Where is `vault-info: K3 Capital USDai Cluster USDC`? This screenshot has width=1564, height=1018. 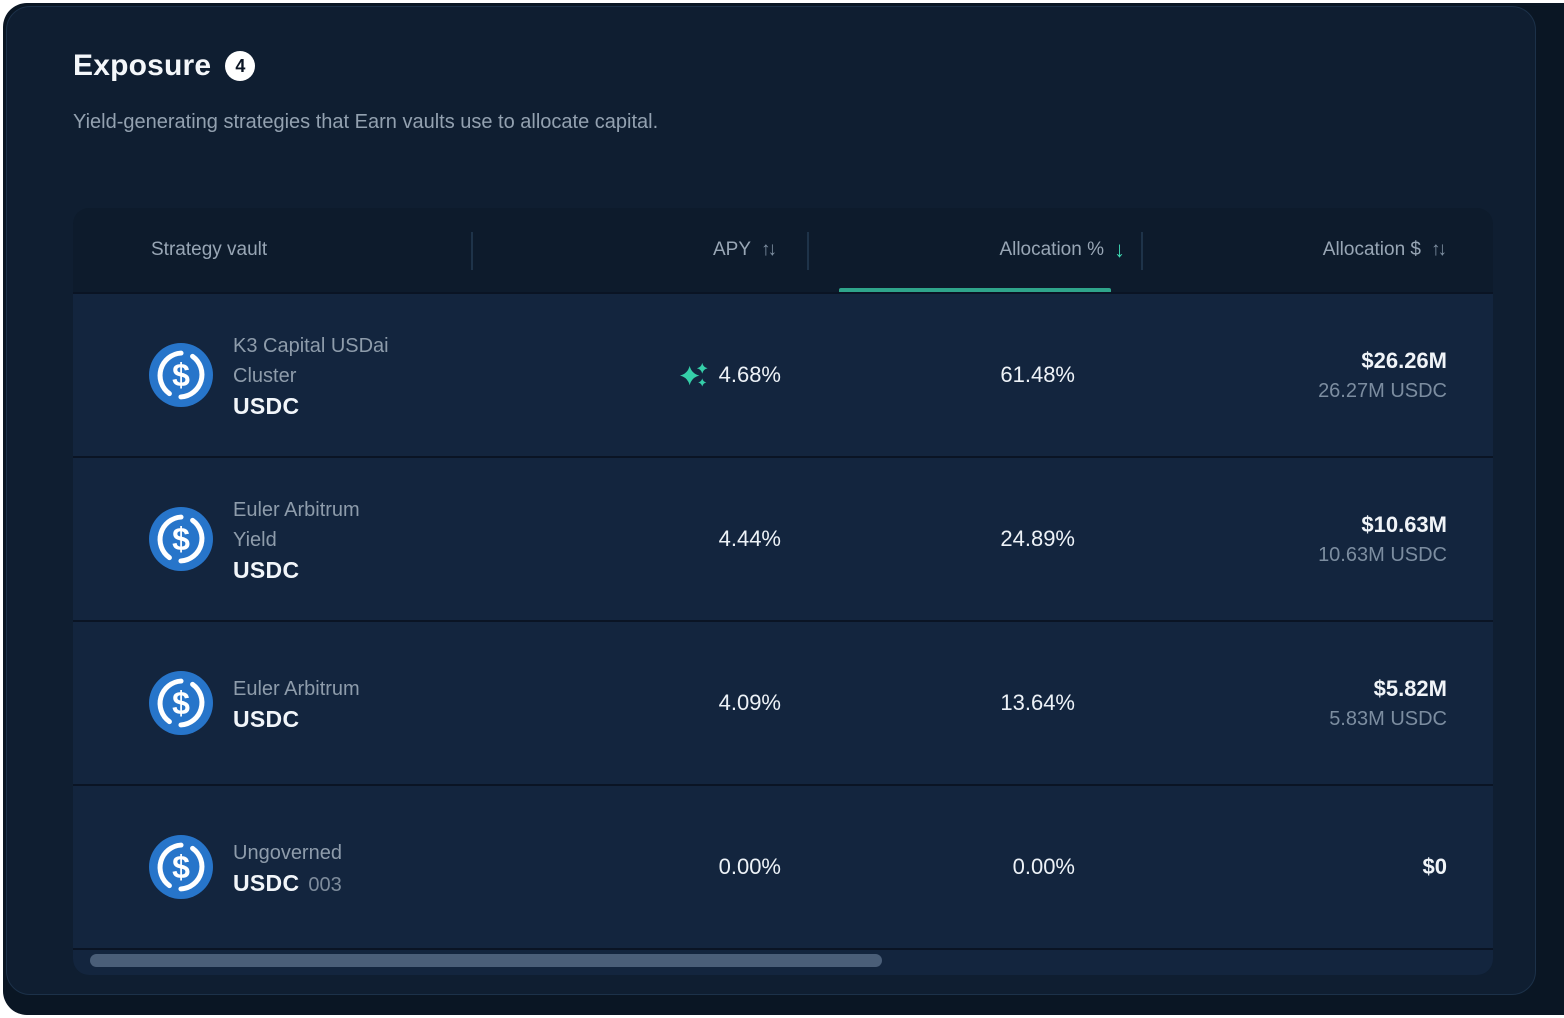 vault-info: K3 Capital USDai Cluster USDC is located at coordinates (311, 375).